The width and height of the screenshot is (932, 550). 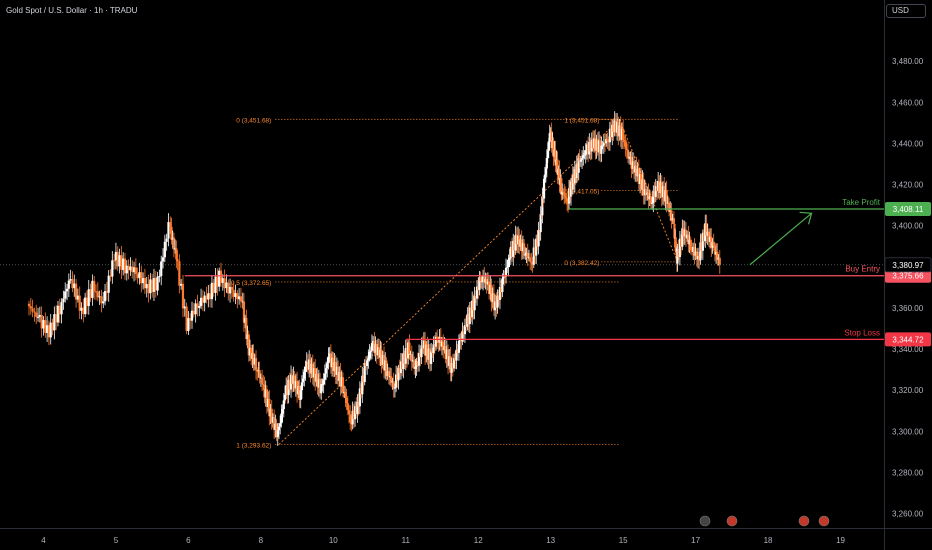 What do you see at coordinates (581, 263) in the screenshot?
I see `fib2-level-label: 0 (3,382.42)` at bounding box center [581, 263].